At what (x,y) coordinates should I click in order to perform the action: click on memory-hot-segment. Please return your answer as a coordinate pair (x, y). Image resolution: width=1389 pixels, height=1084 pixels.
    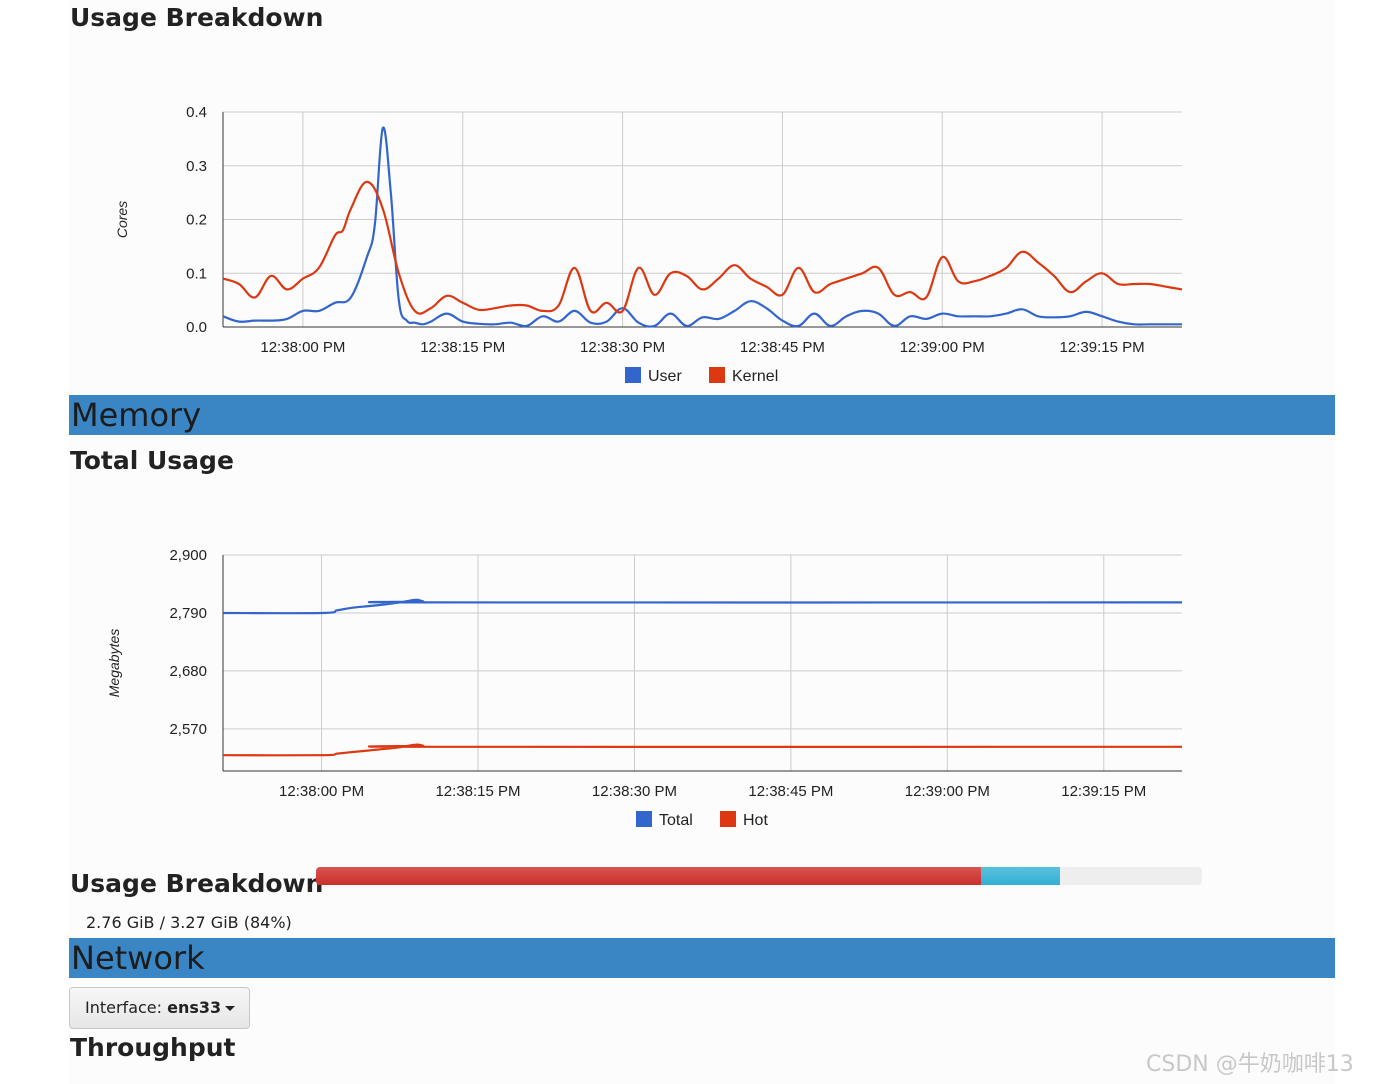
    Looking at the image, I should click on (1020, 876).